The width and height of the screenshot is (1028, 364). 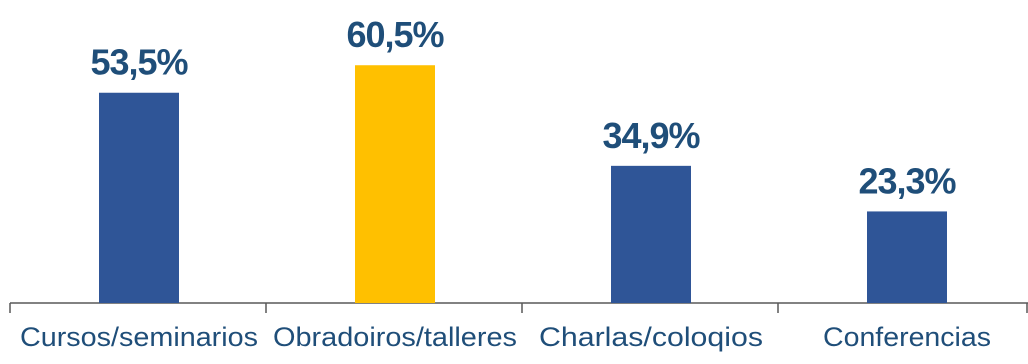 I want to click on category-label: Charlas/coloqios, so click(x=651, y=337).